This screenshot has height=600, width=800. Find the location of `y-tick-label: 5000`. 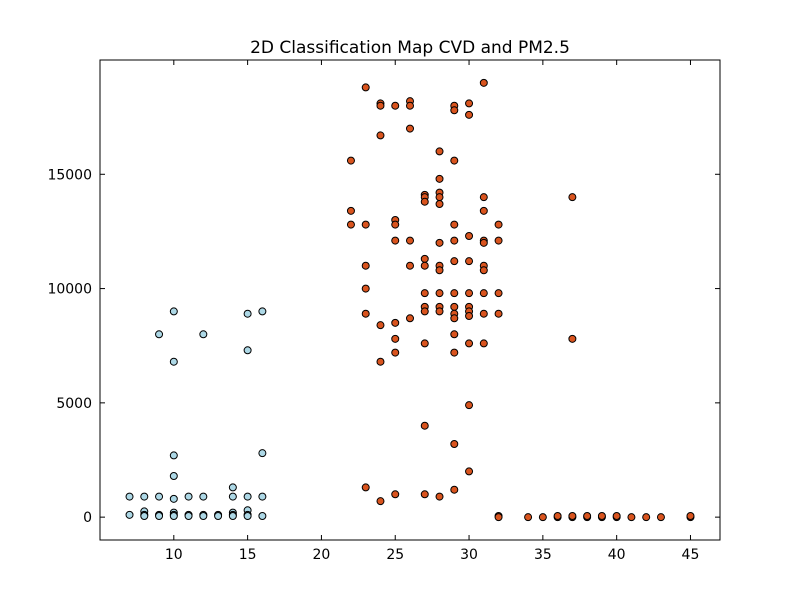

y-tick-label: 5000 is located at coordinates (74, 404).